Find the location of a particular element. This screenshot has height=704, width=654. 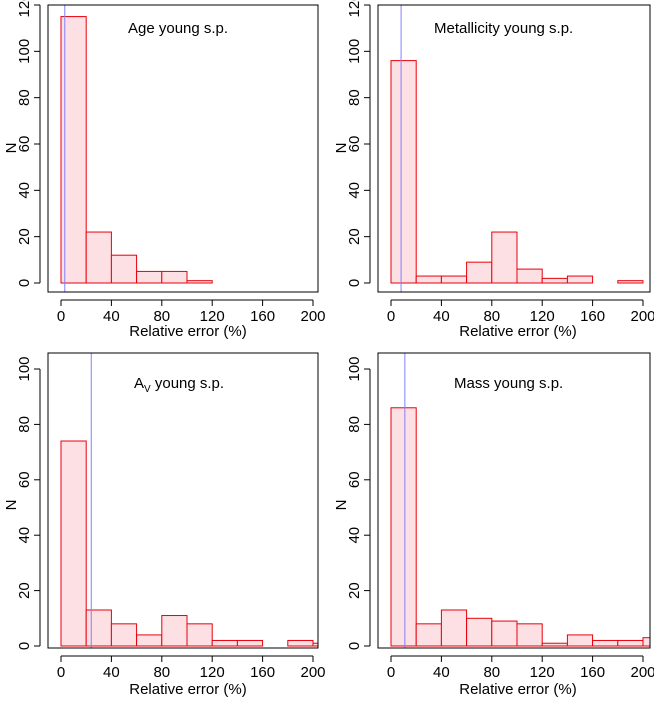

histogram-bars is located at coordinates (136, 148).